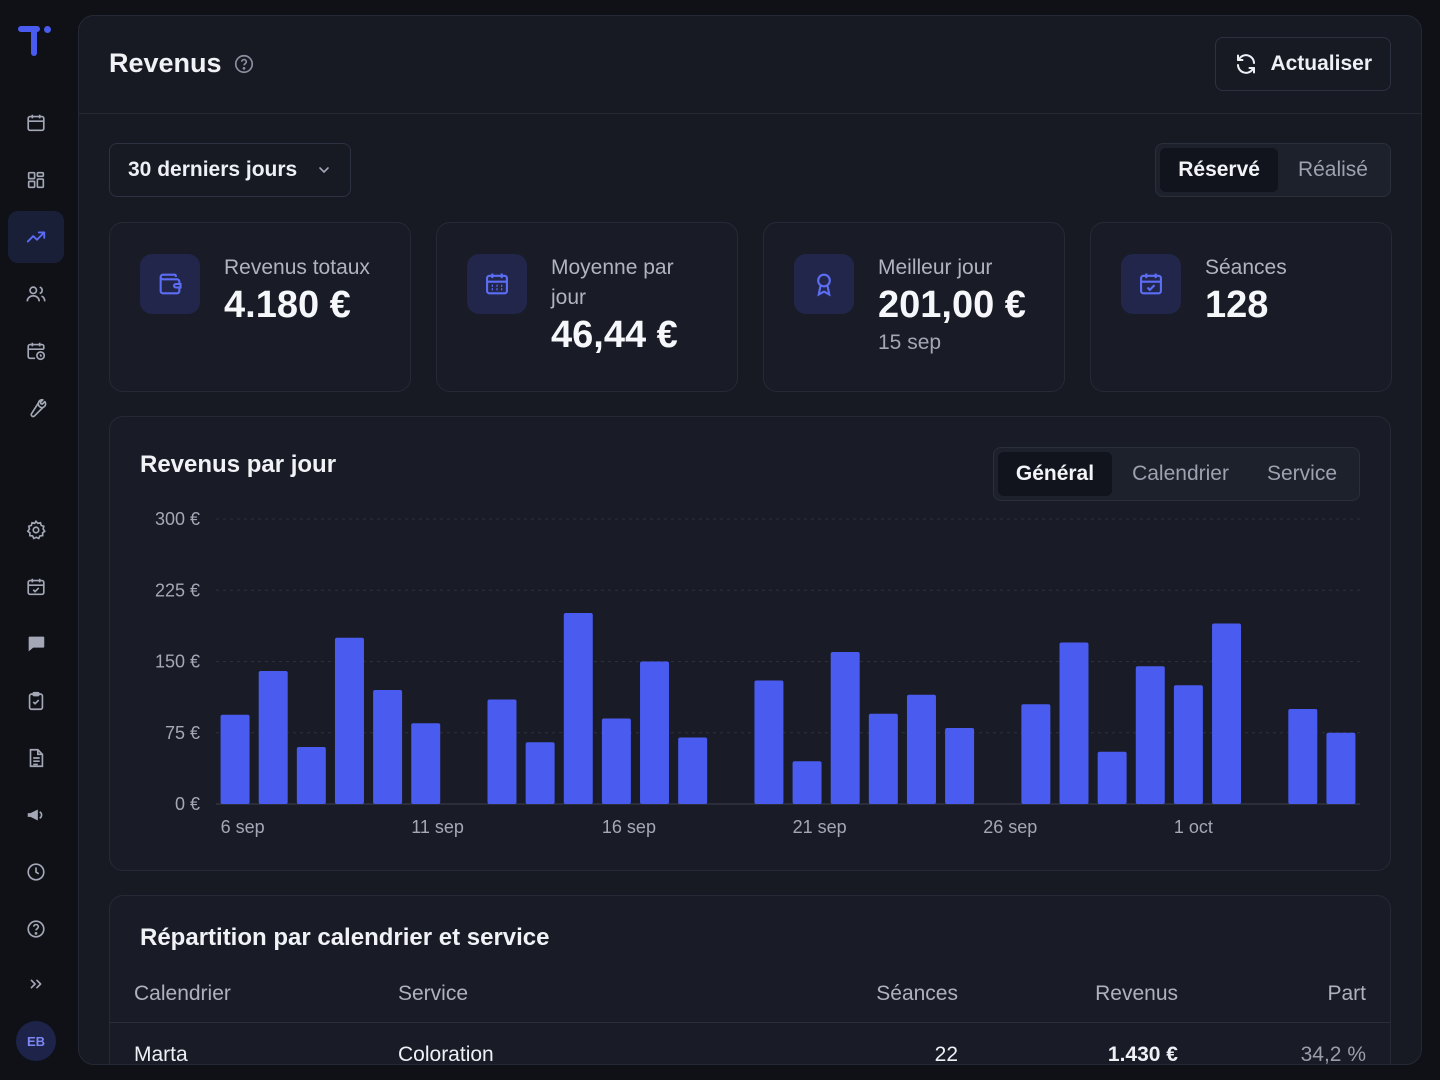 This screenshot has height=1080, width=1440. I want to click on dashboard-icon, so click(36, 180).